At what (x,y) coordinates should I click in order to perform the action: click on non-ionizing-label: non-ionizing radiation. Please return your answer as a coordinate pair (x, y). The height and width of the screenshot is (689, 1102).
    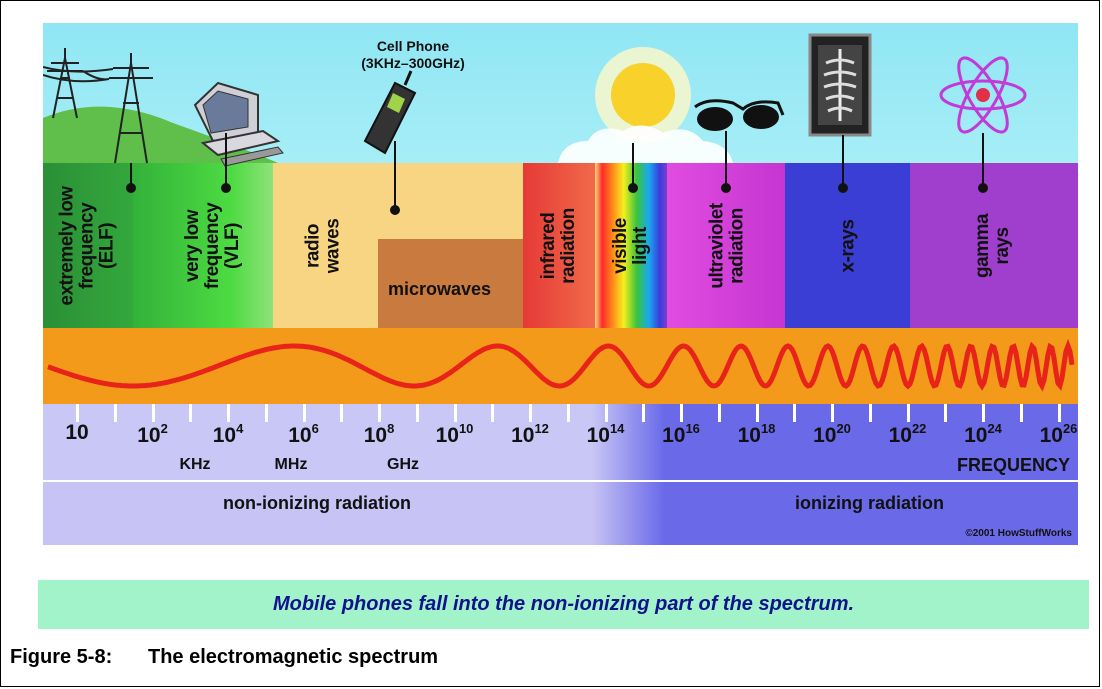
    Looking at the image, I should click on (317, 503).